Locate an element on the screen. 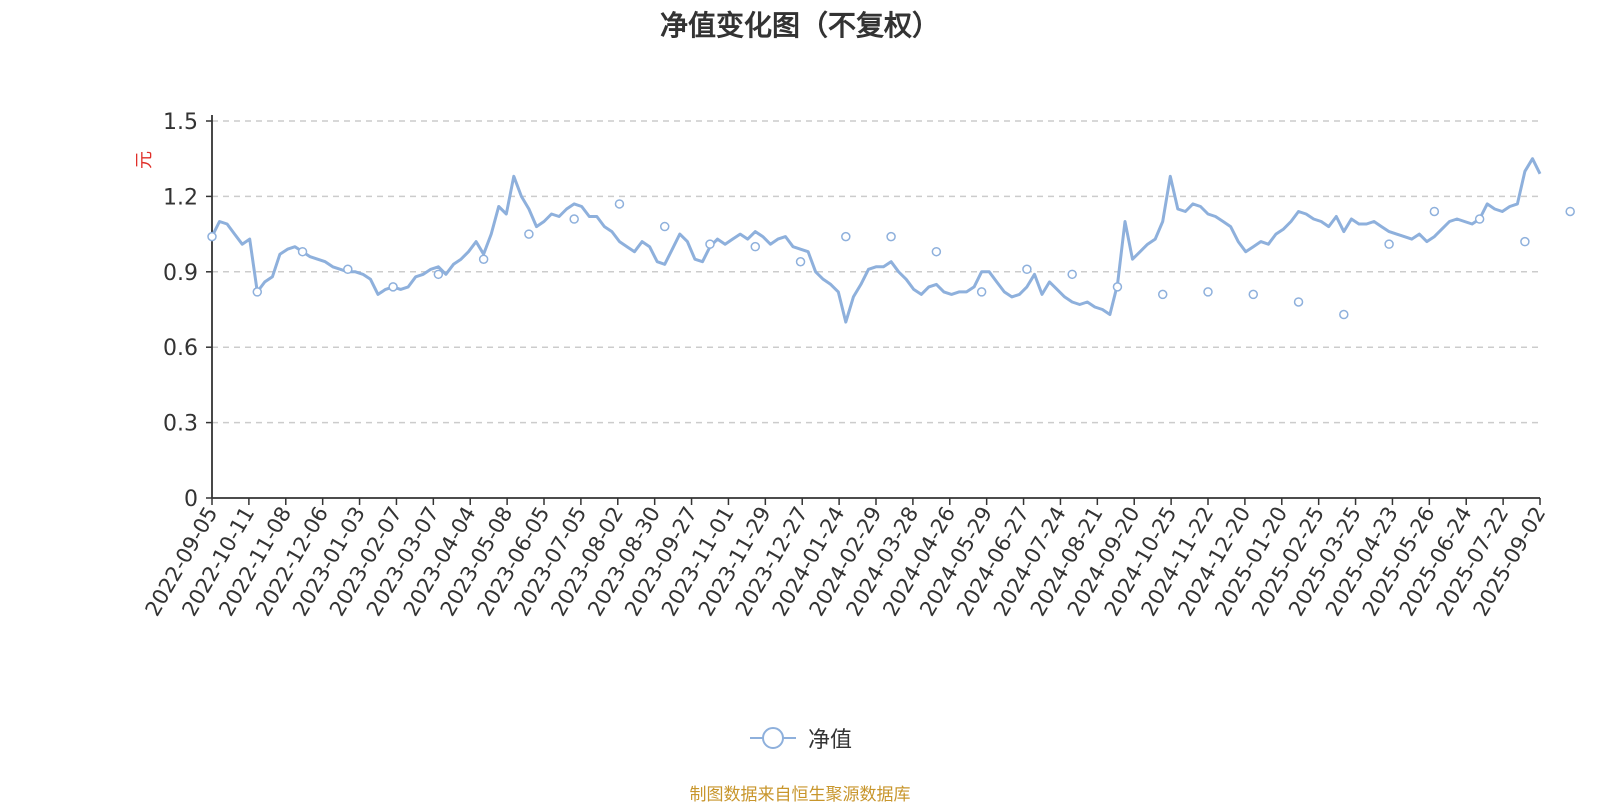  y-tick-label: 0.9 is located at coordinates (180, 273).